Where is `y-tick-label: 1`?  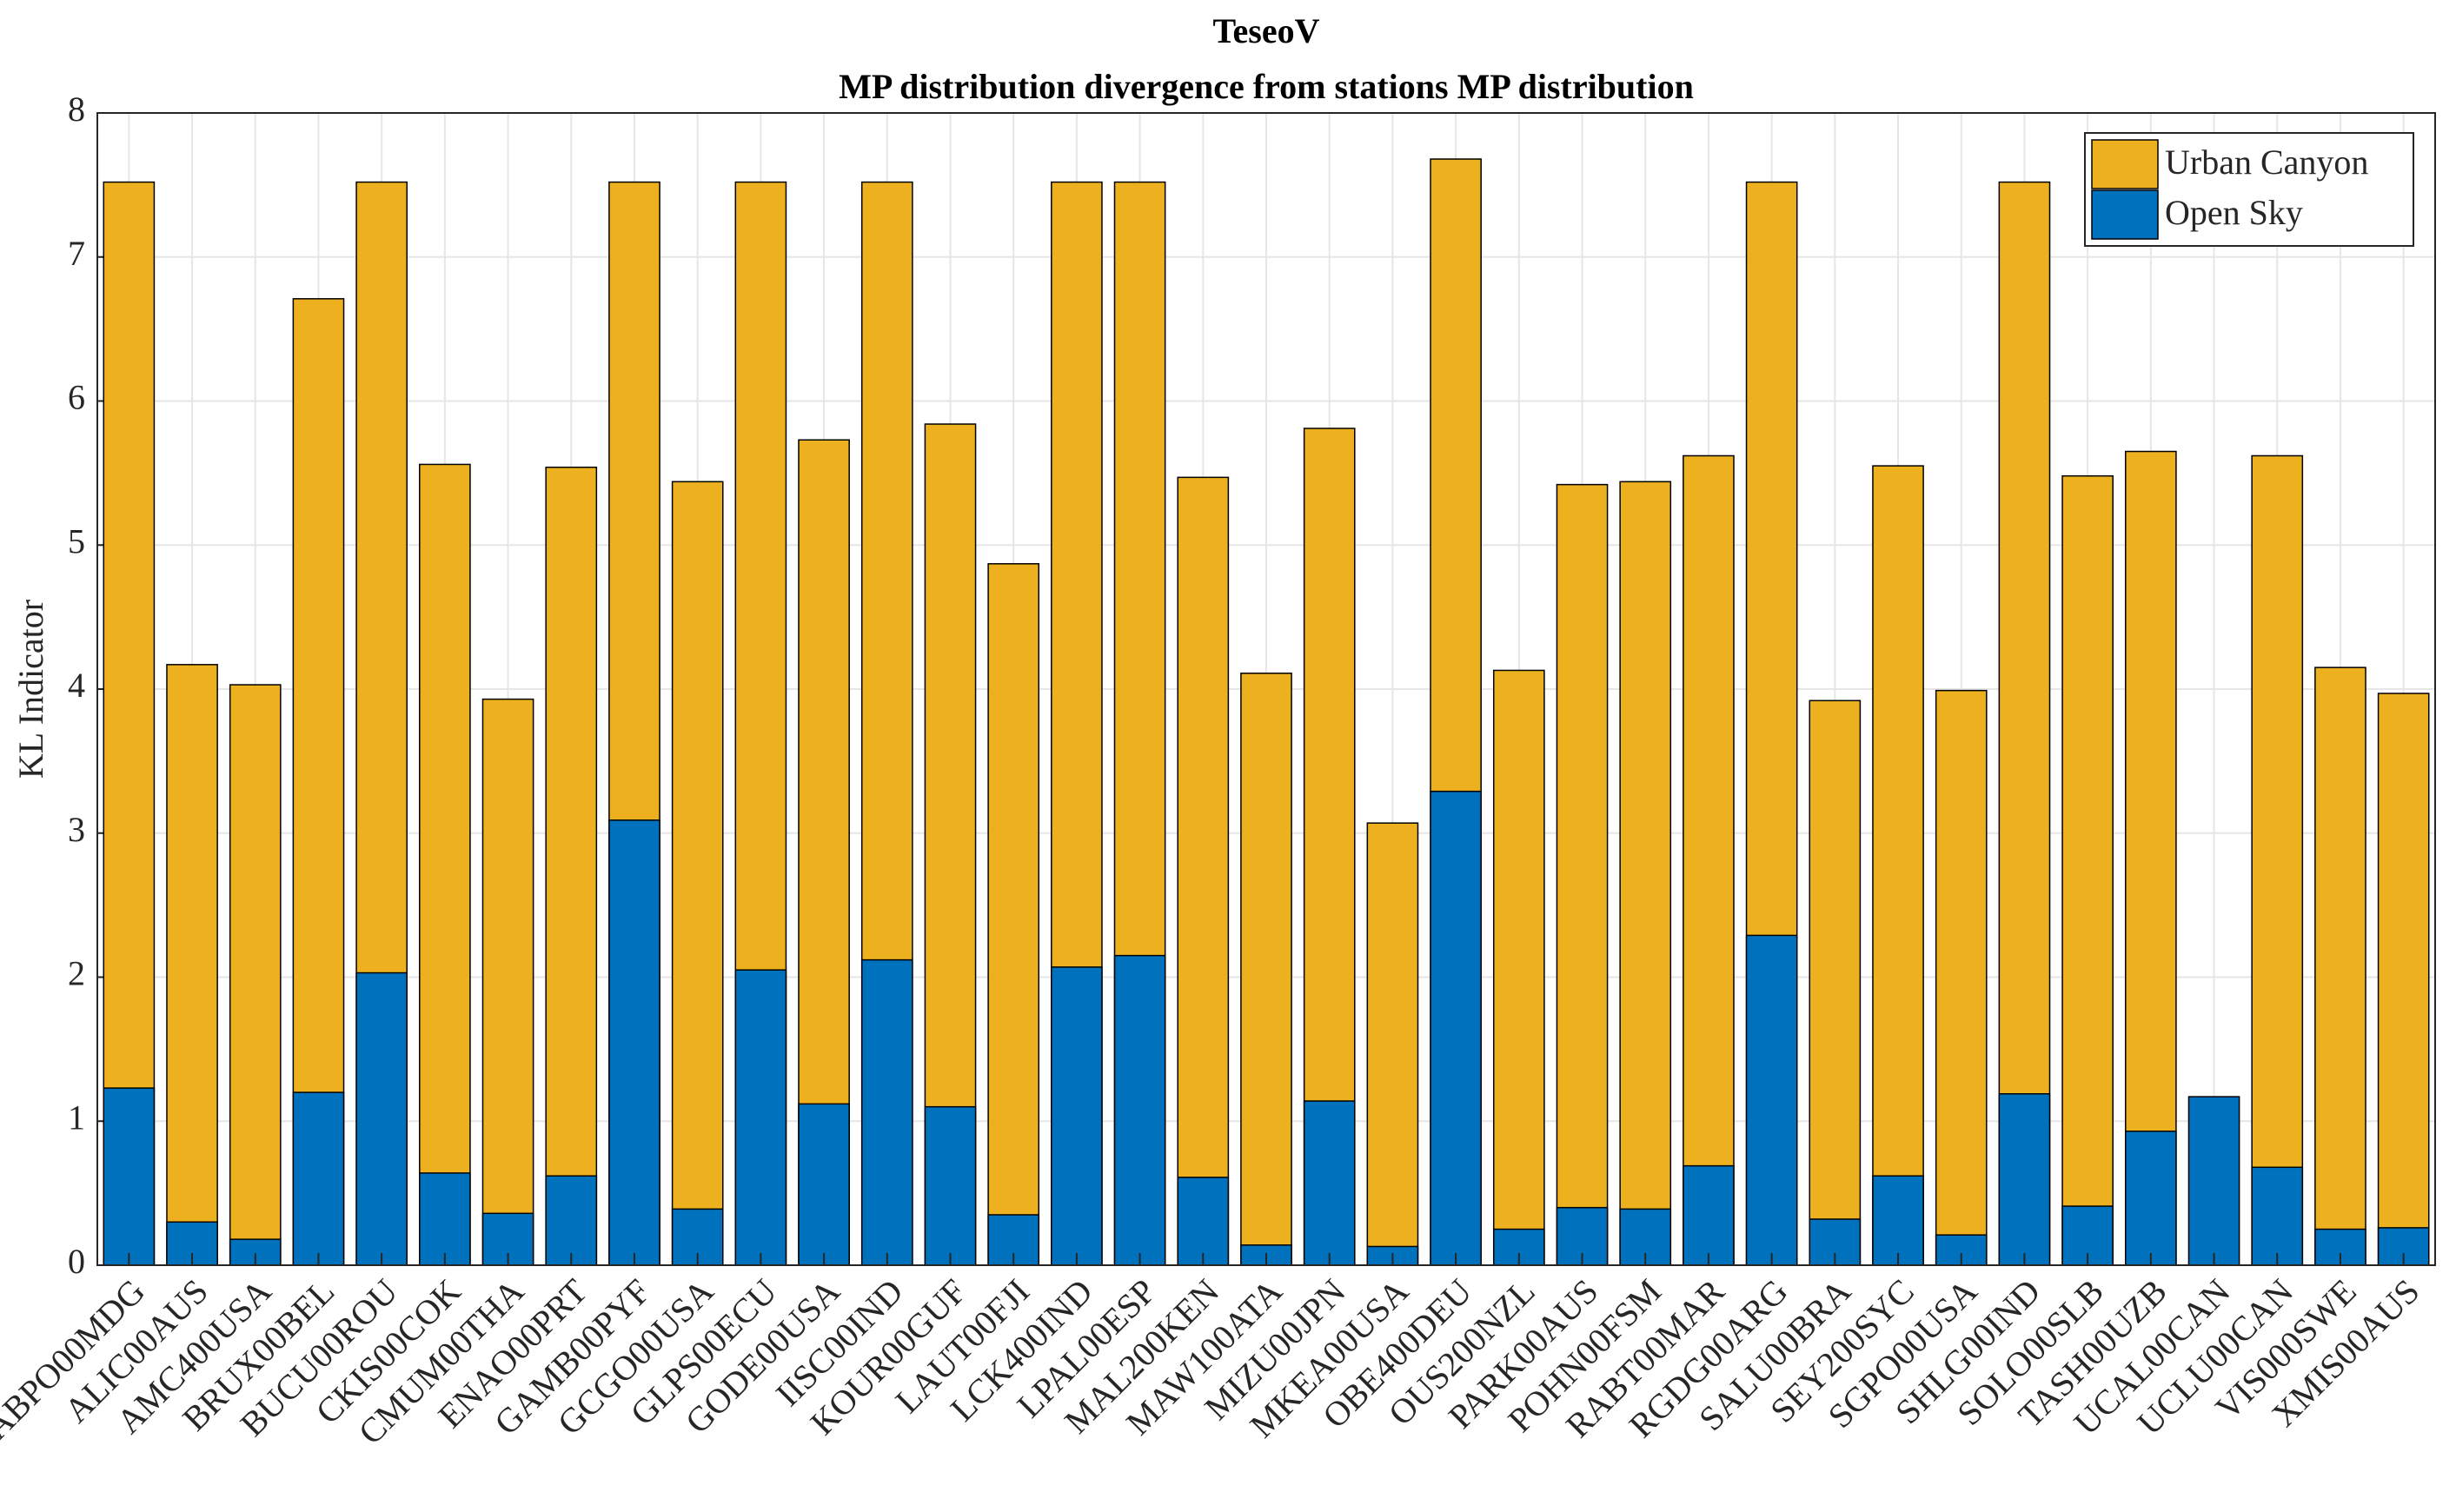 y-tick-label: 1 is located at coordinates (76, 1117).